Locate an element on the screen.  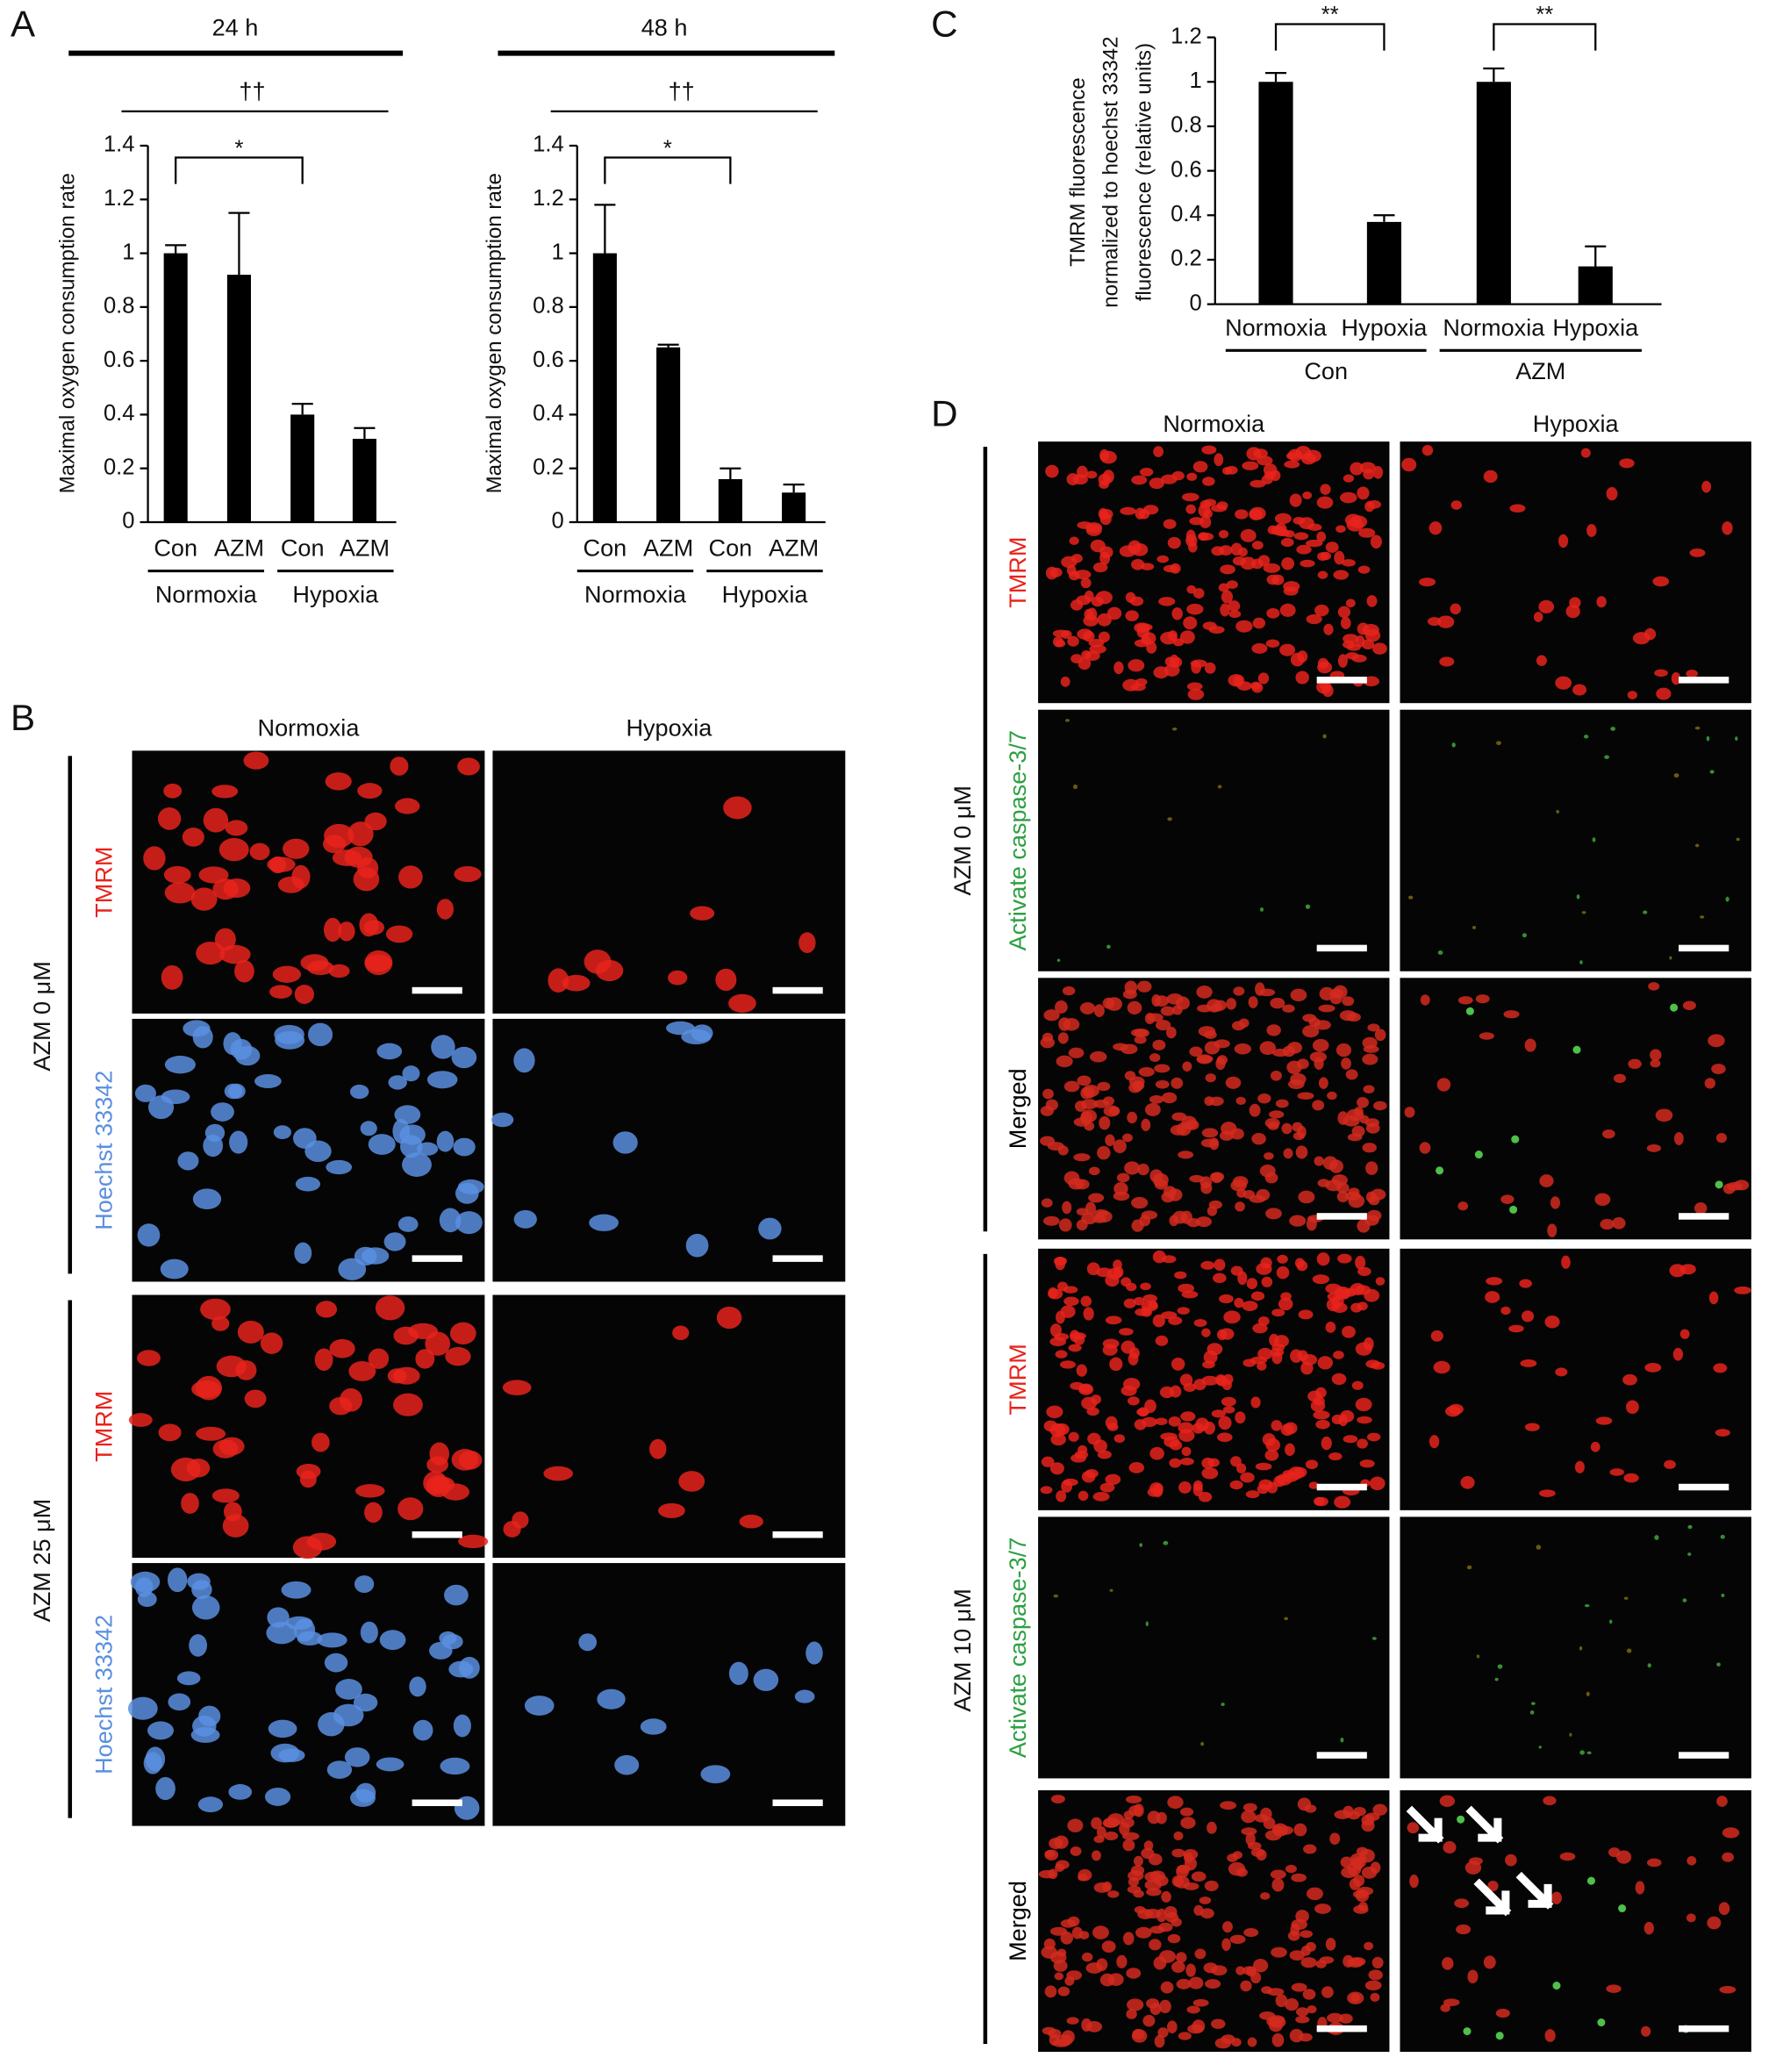
row-label: TMRM is located at coordinates (1018, 572).